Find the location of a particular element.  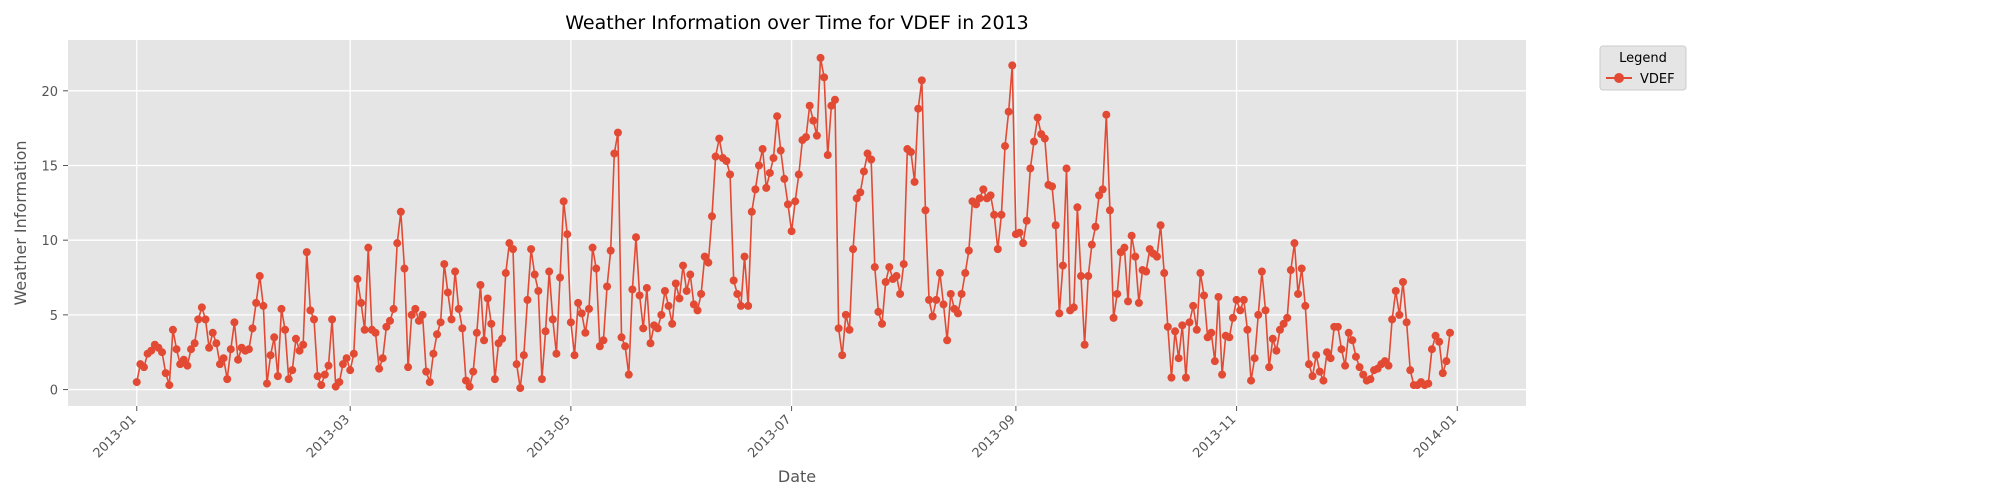

x-tick-label: 2013-09 is located at coordinates (994, 436).